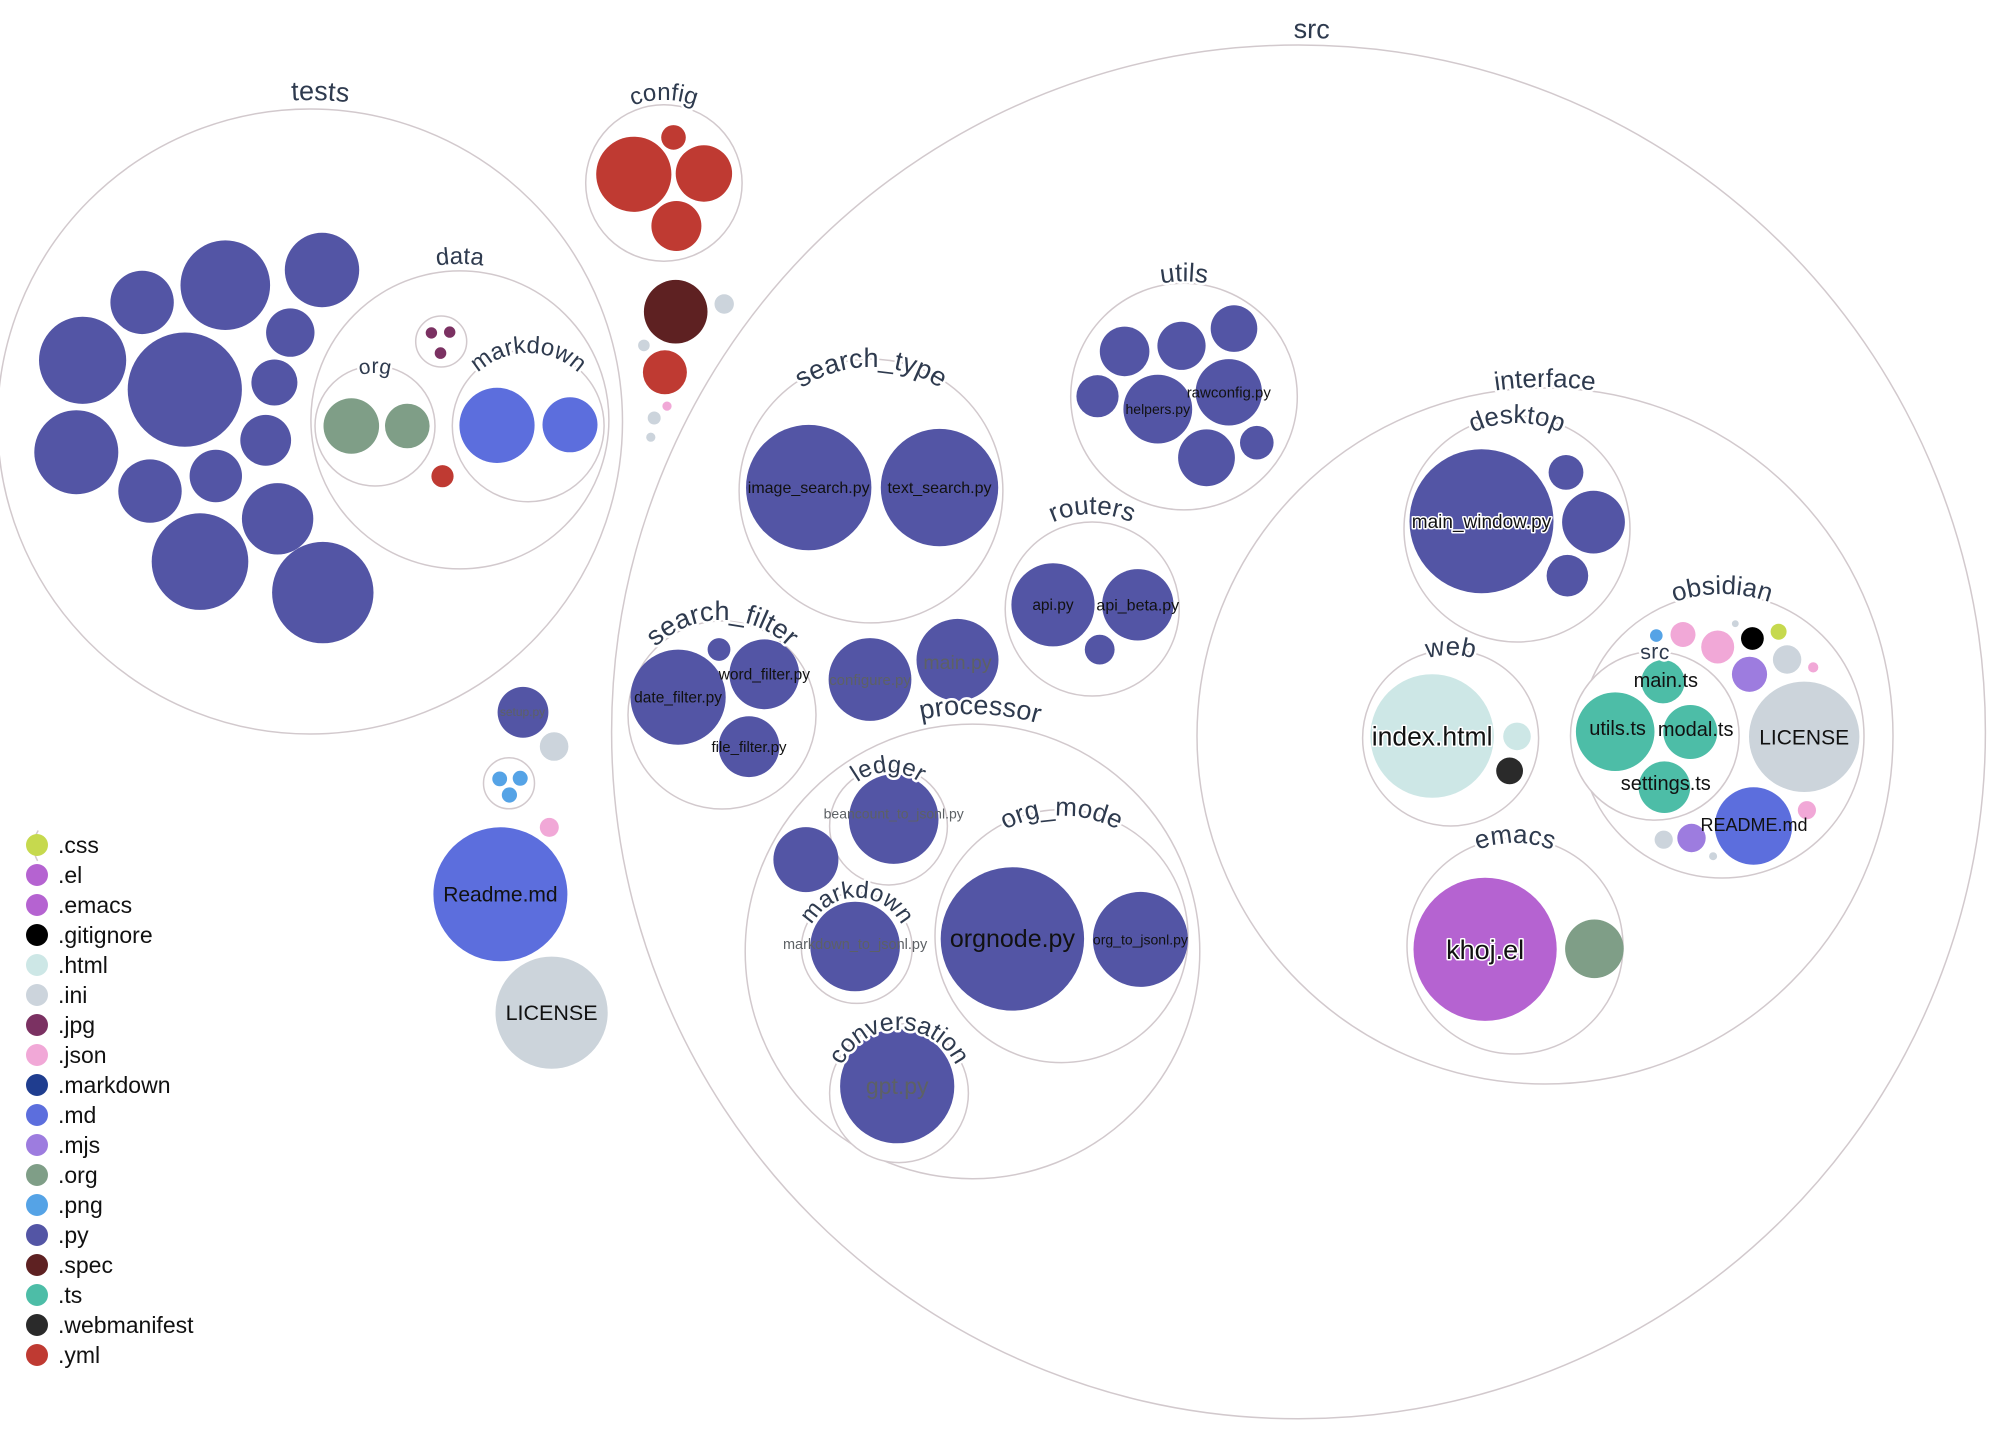  I want to click on svg-text: interface, so click(1544, 380).